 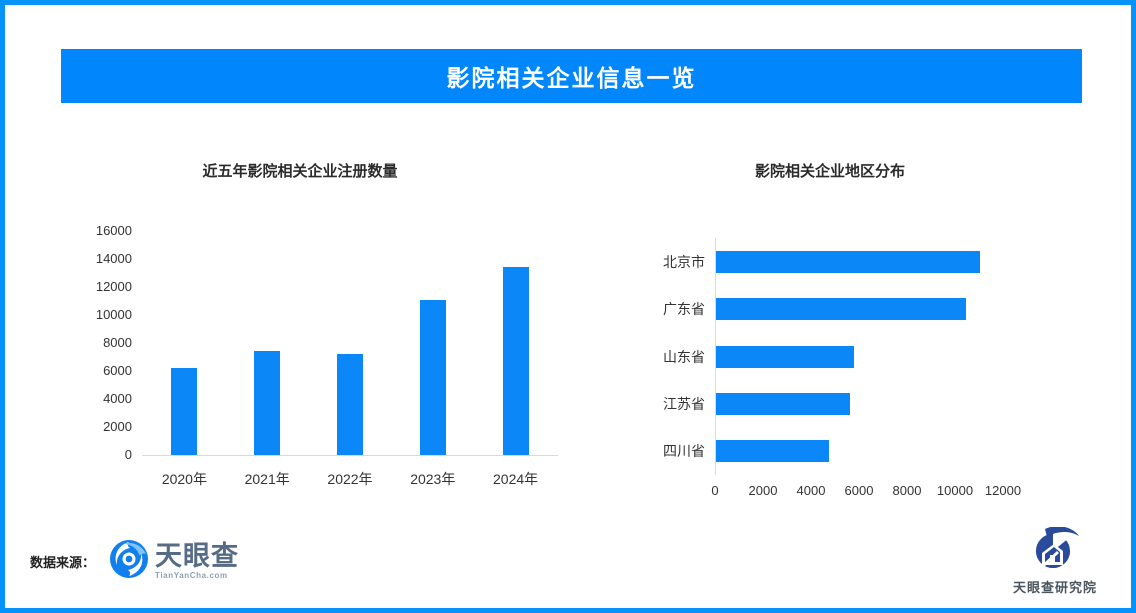 What do you see at coordinates (684, 403) in the screenshot?
I see `y-category-label: 江苏省` at bounding box center [684, 403].